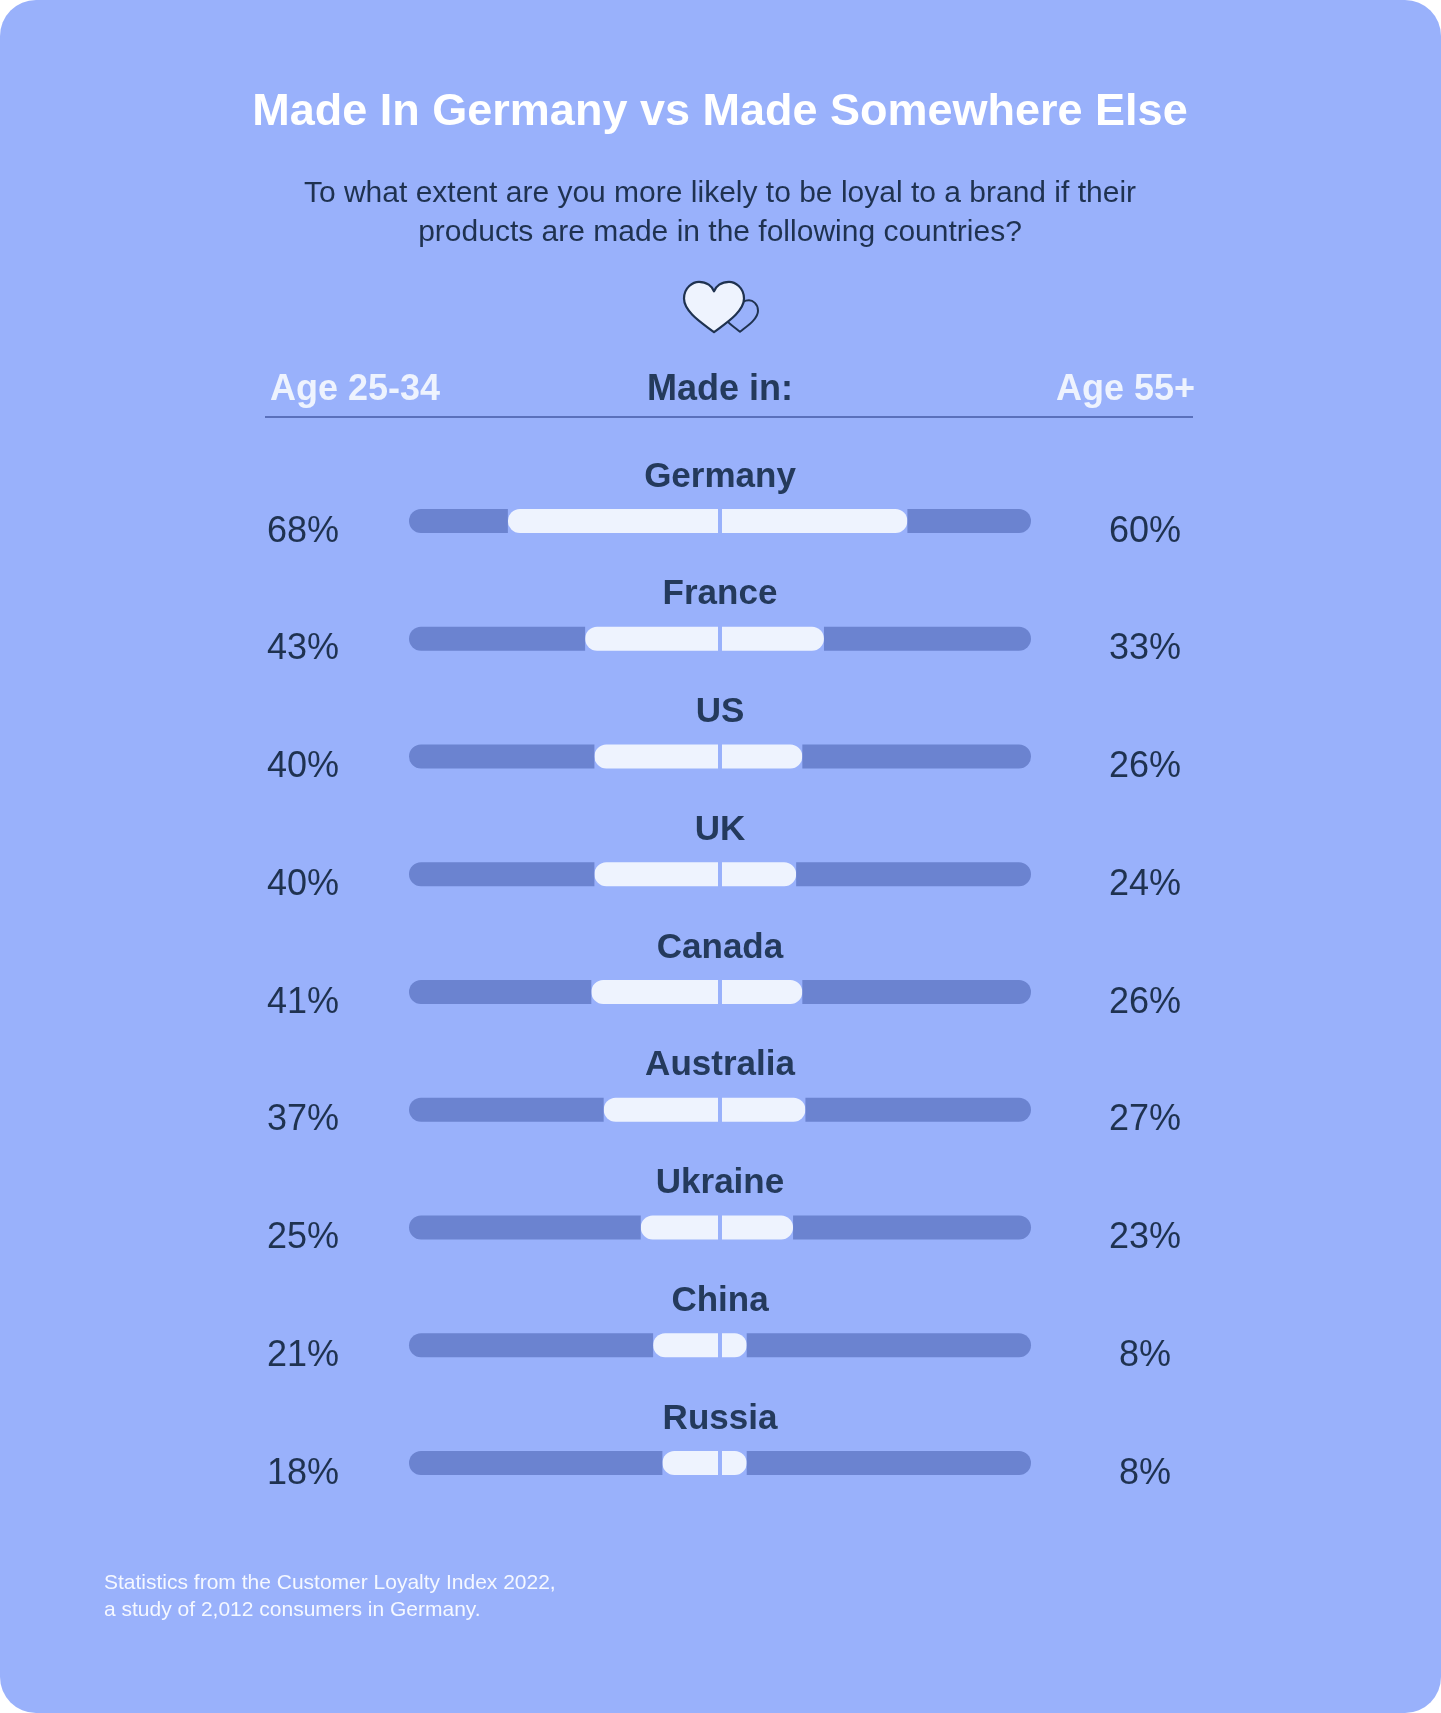 The width and height of the screenshot is (1441, 1713). Describe the element at coordinates (355, 387) in the screenshot. I see `text: Age 25-34` at that location.